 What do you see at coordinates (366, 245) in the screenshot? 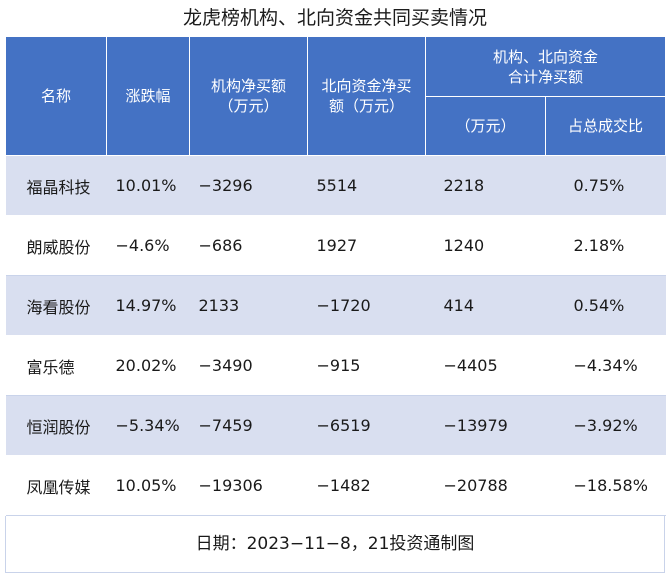
I see `cell-north-net: 1927` at bounding box center [366, 245].